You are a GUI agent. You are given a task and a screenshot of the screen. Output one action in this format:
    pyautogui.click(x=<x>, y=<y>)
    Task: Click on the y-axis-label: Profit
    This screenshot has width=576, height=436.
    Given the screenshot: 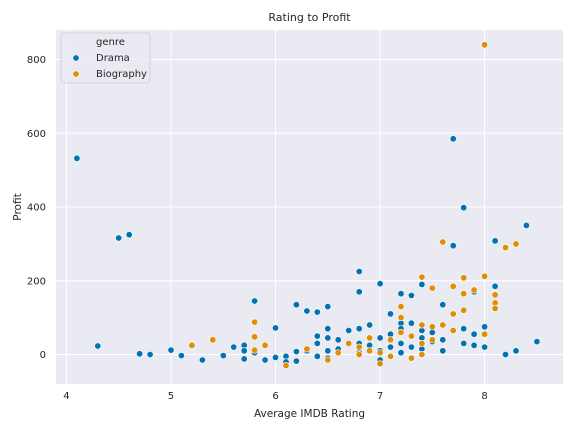 What is the action you would take?
    pyautogui.click(x=18, y=206)
    